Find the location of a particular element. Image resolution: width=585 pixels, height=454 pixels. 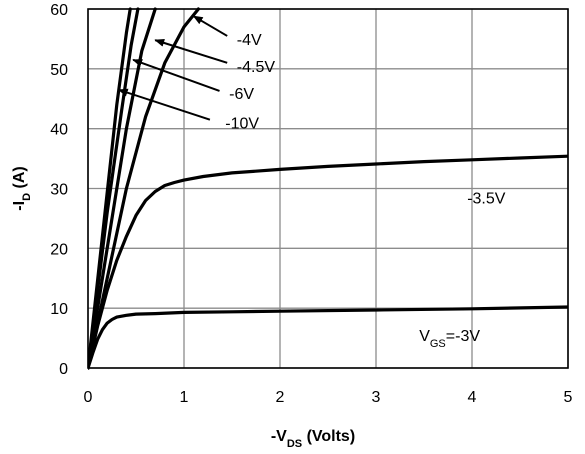

y-tick-label-0: 0 is located at coordinates (63, 369).